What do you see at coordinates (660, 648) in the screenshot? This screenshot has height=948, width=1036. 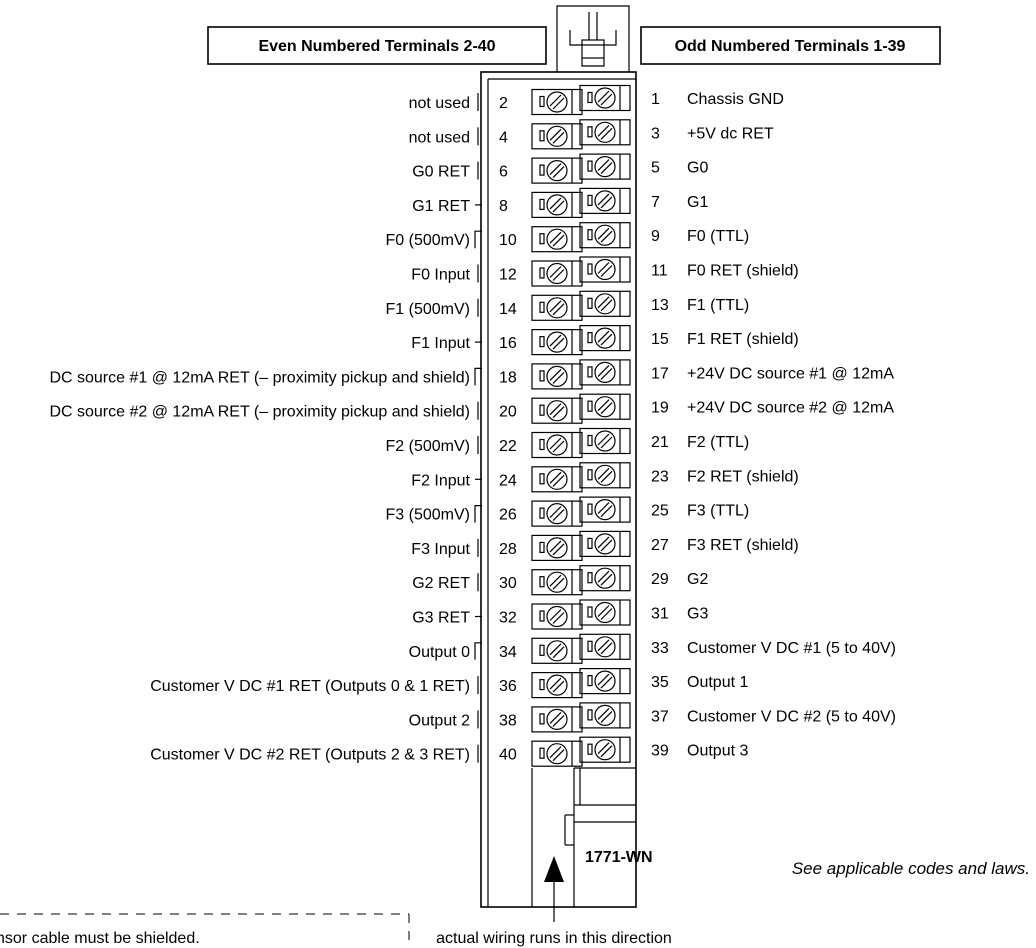 I see `terminal-number: 33` at bounding box center [660, 648].